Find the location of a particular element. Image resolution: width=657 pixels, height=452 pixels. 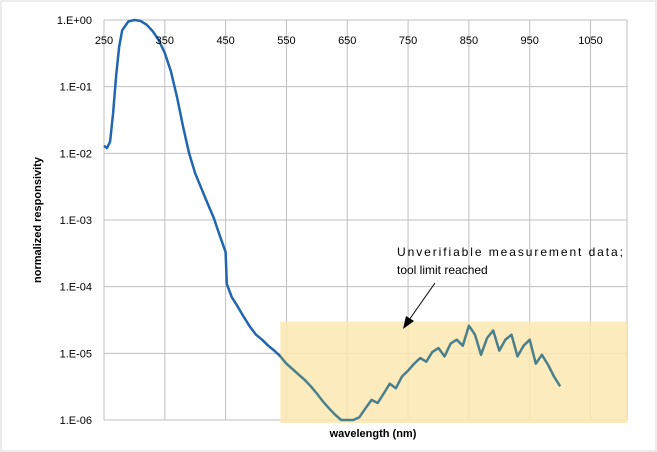

x-tick-label: 450 is located at coordinates (225, 41).